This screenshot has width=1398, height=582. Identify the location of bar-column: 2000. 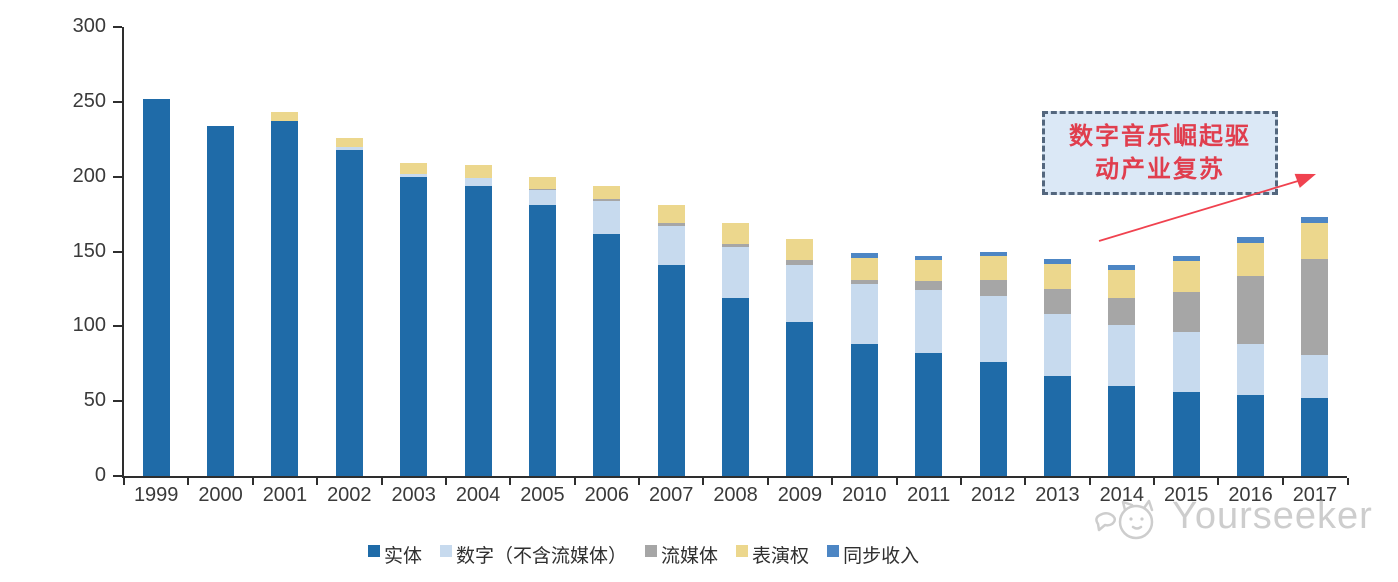
(219, 266).